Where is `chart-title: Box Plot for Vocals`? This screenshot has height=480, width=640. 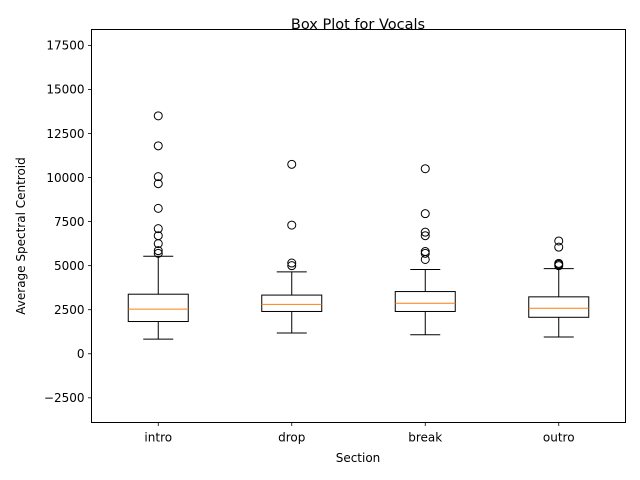 chart-title: Box Plot for Vocals is located at coordinates (358, 25).